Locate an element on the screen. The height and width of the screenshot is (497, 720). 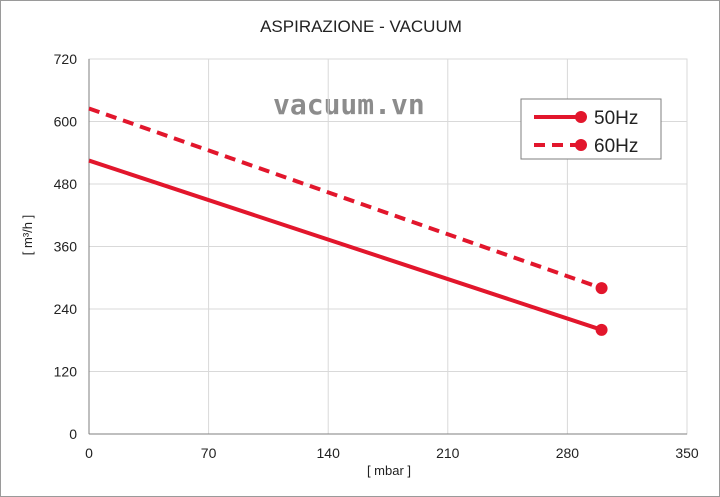
series-marker-50hz is located at coordinates (601, 329).